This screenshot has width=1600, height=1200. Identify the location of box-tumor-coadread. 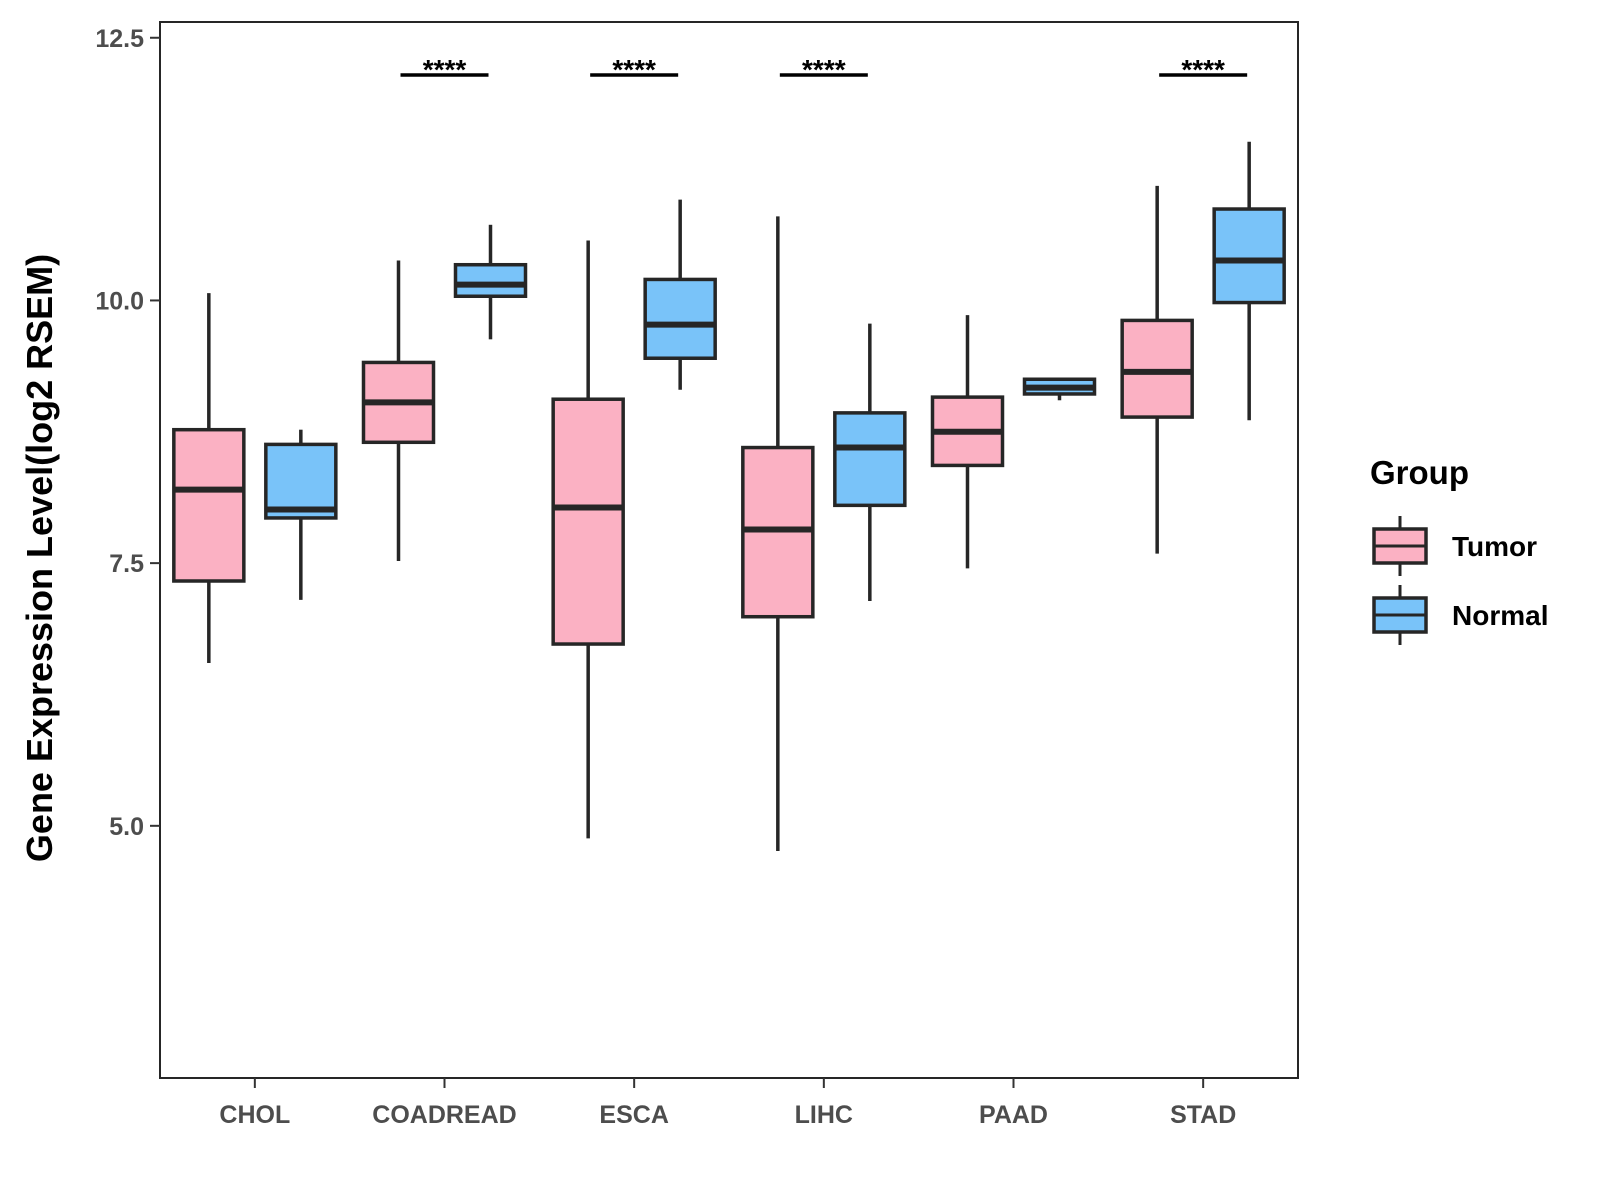
(398, 411).